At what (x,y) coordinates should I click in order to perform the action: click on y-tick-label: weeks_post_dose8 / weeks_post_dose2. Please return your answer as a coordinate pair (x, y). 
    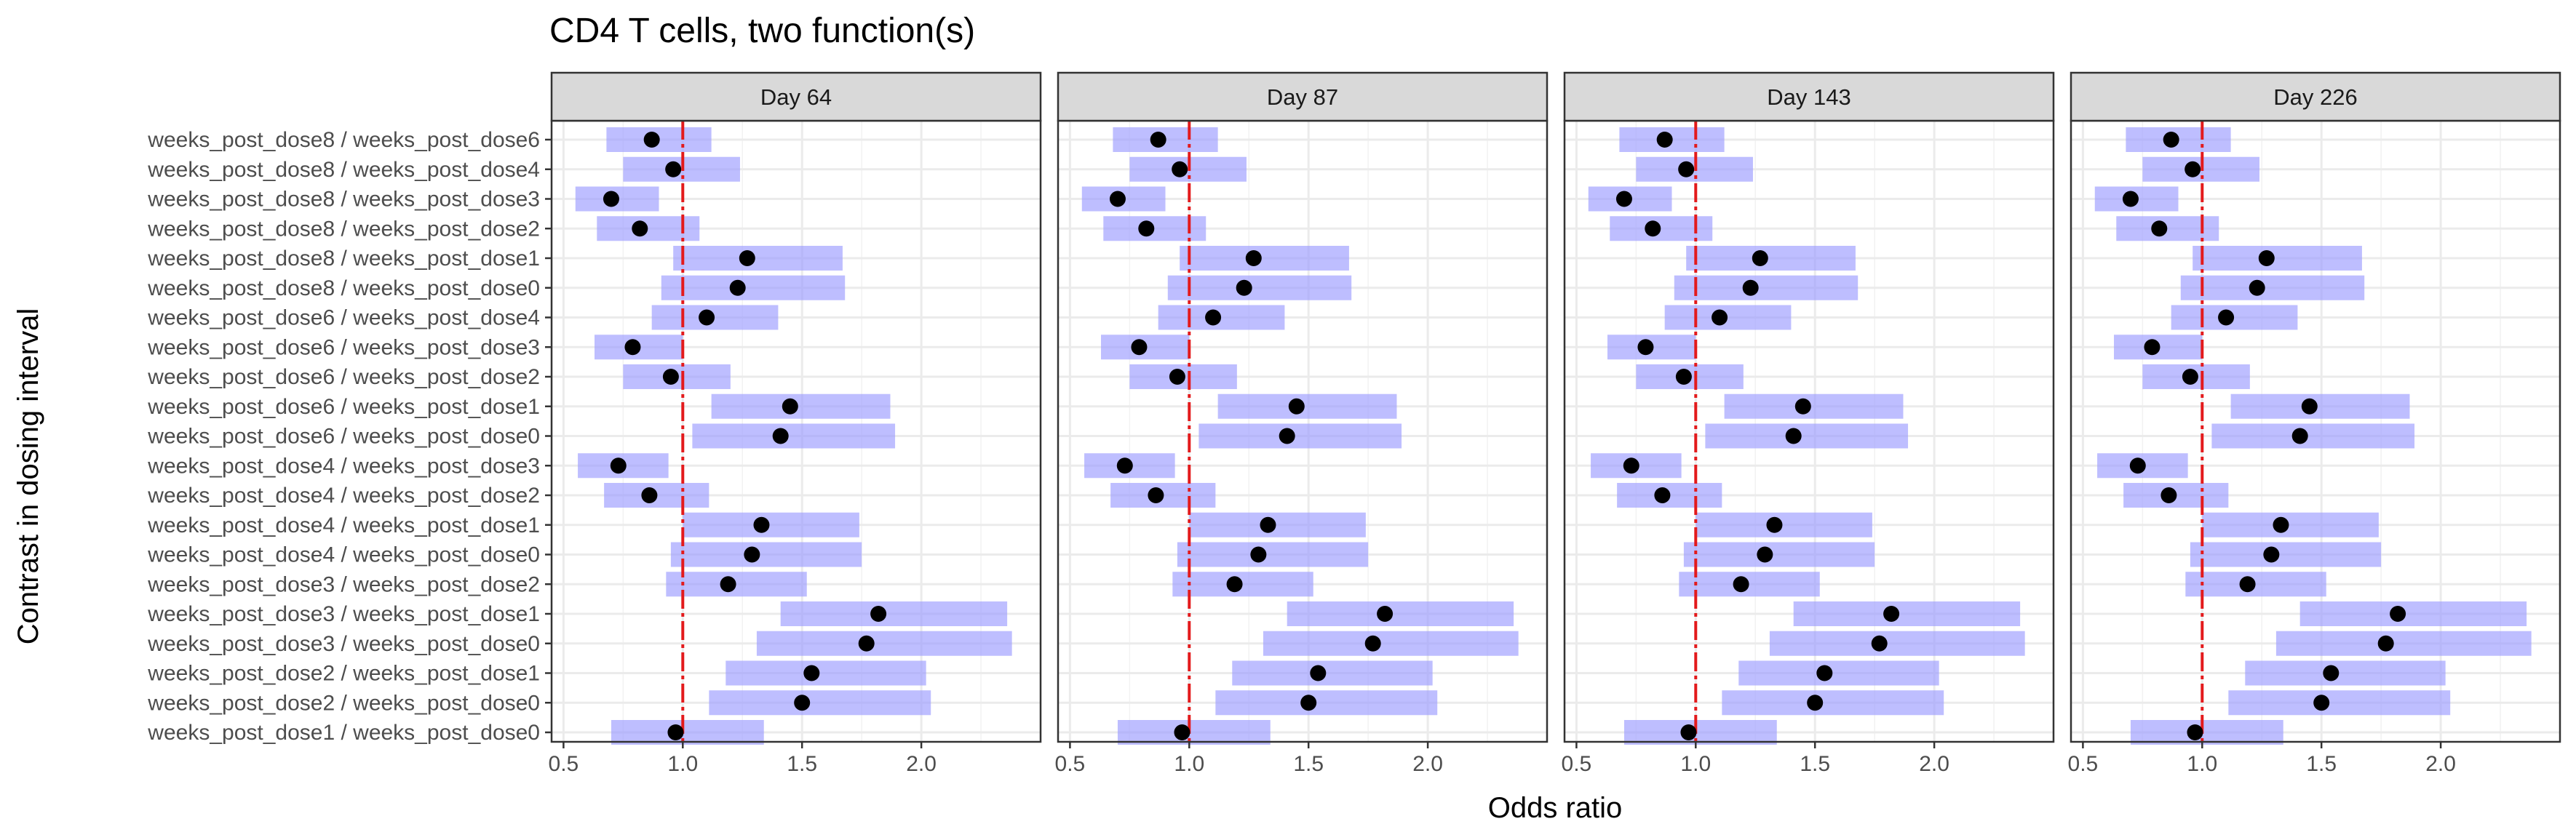
    Looking at the image, I should click on (343, 229).